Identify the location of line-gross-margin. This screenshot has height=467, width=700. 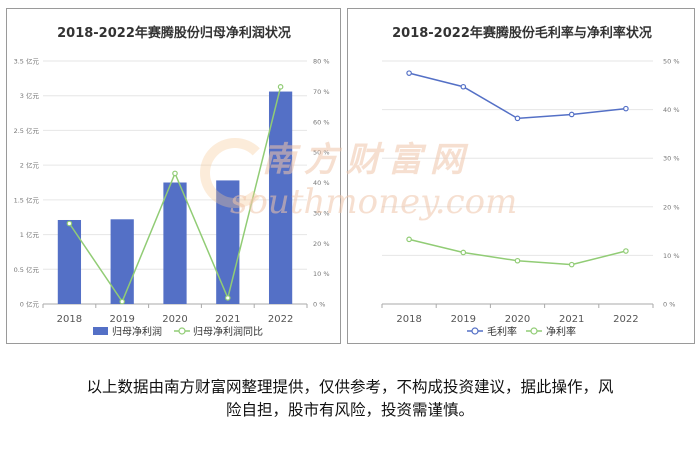
(517, 96).